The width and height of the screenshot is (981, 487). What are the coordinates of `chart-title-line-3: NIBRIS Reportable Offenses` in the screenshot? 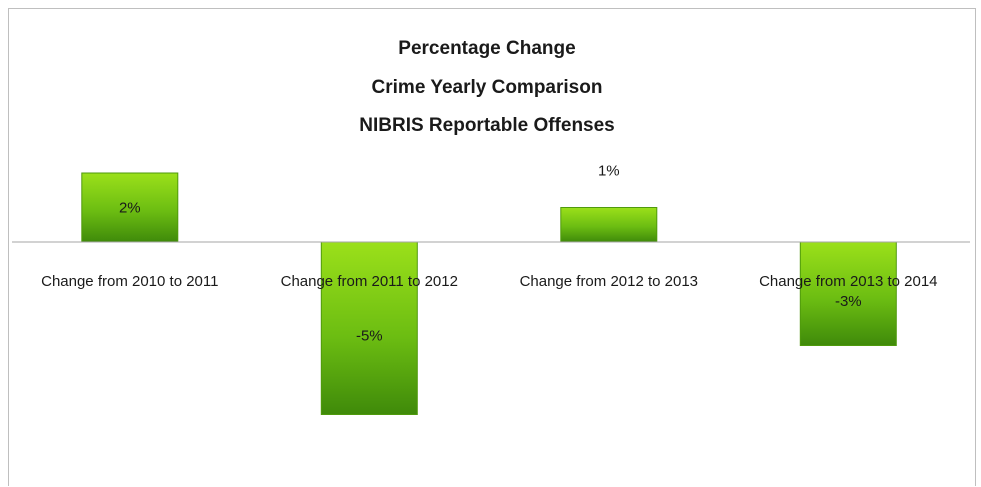 It's located at (487, 125).